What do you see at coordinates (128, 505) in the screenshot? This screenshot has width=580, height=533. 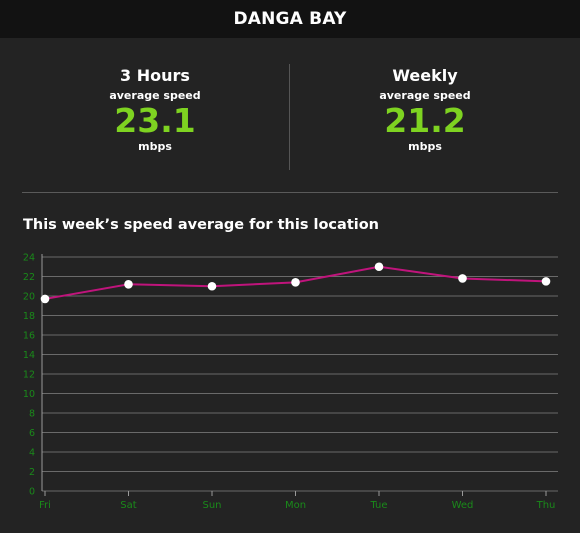 I see `x-tick-label: Sat` at bounding box center [128, 505].